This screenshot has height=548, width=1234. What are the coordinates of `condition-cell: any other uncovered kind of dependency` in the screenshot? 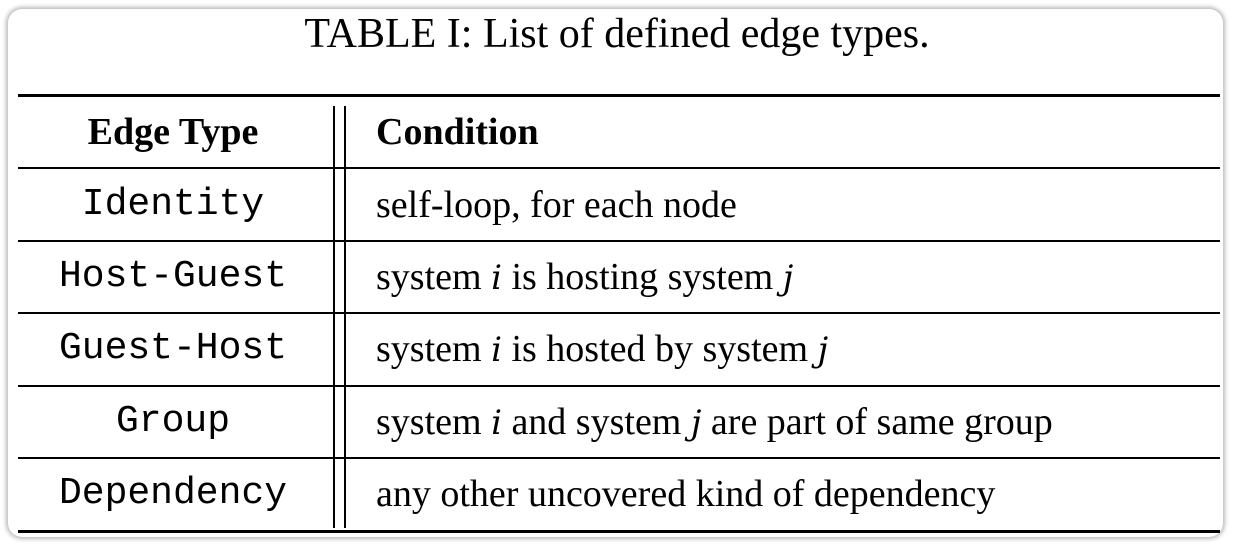 It's located at (685, 494).